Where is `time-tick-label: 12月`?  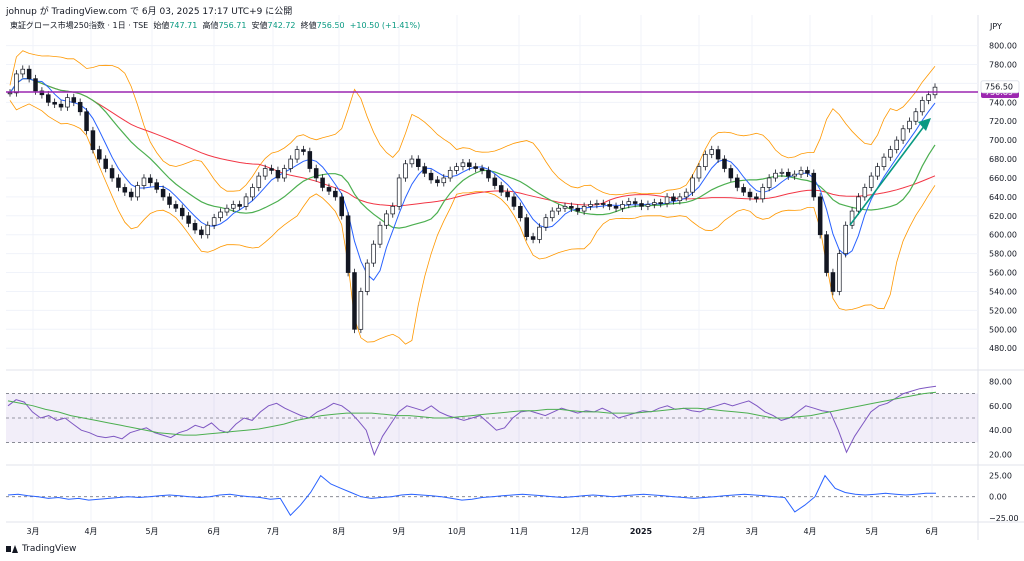 time-tick-label: 12月 is located at coordinates (580, 531).